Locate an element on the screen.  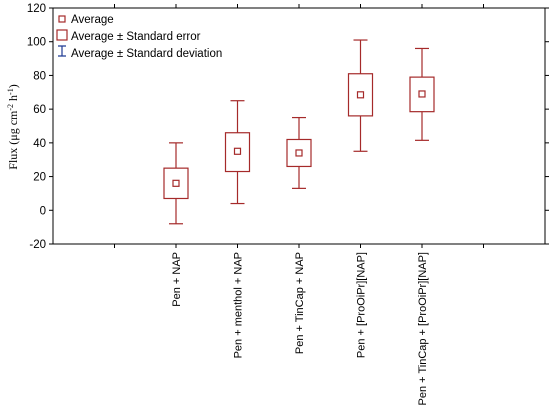
legend-se-label: Average ± Standard error is located at coordinates (136, 37).